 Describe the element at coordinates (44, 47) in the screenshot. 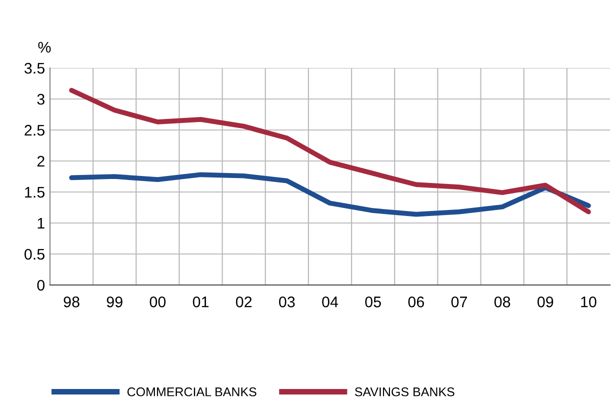

I see `y-axis-title: %` at that location.